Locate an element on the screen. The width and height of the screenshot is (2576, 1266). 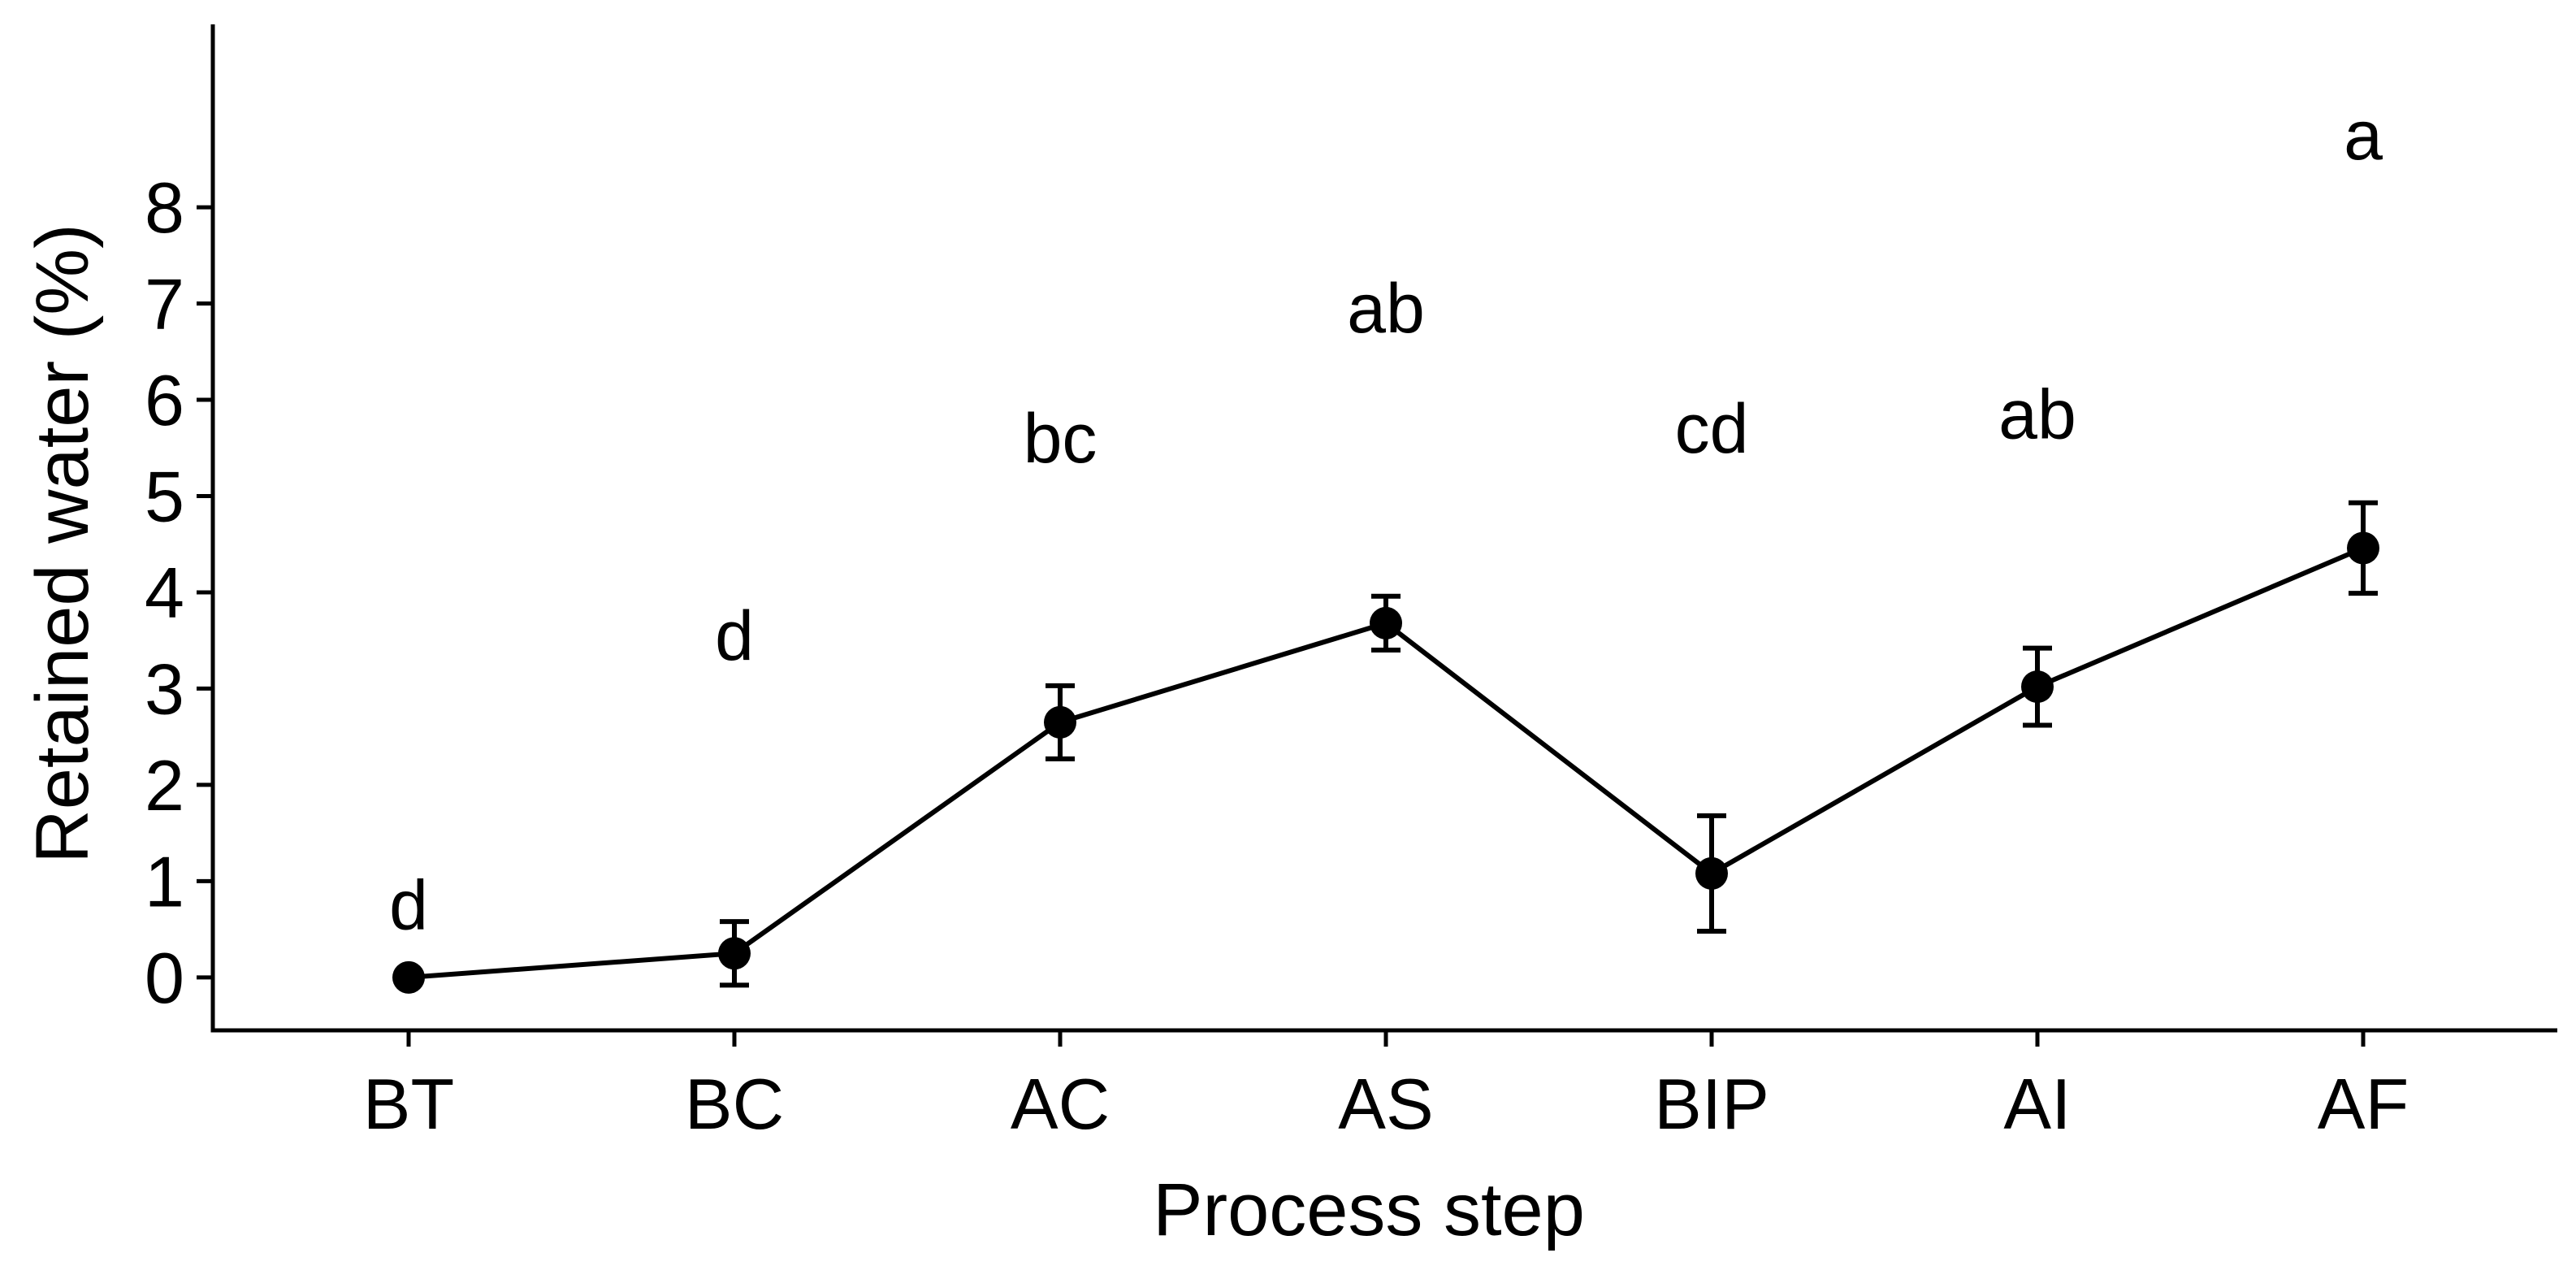
y-tick-label: 8 is located at coordinates (164, 207).